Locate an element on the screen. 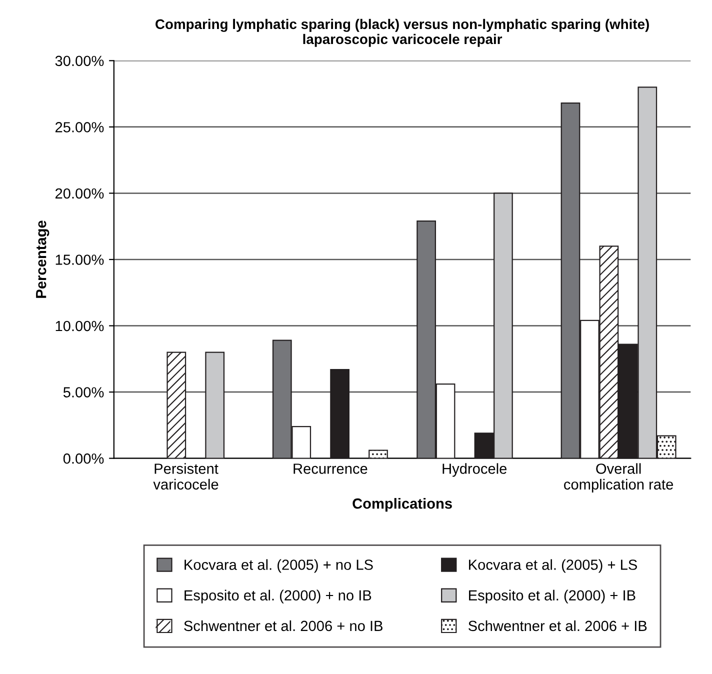 This screenshot has width=712, height=674. legend-label: Kocvara et al. (2005) + LS is located at coordinates (553, 566).